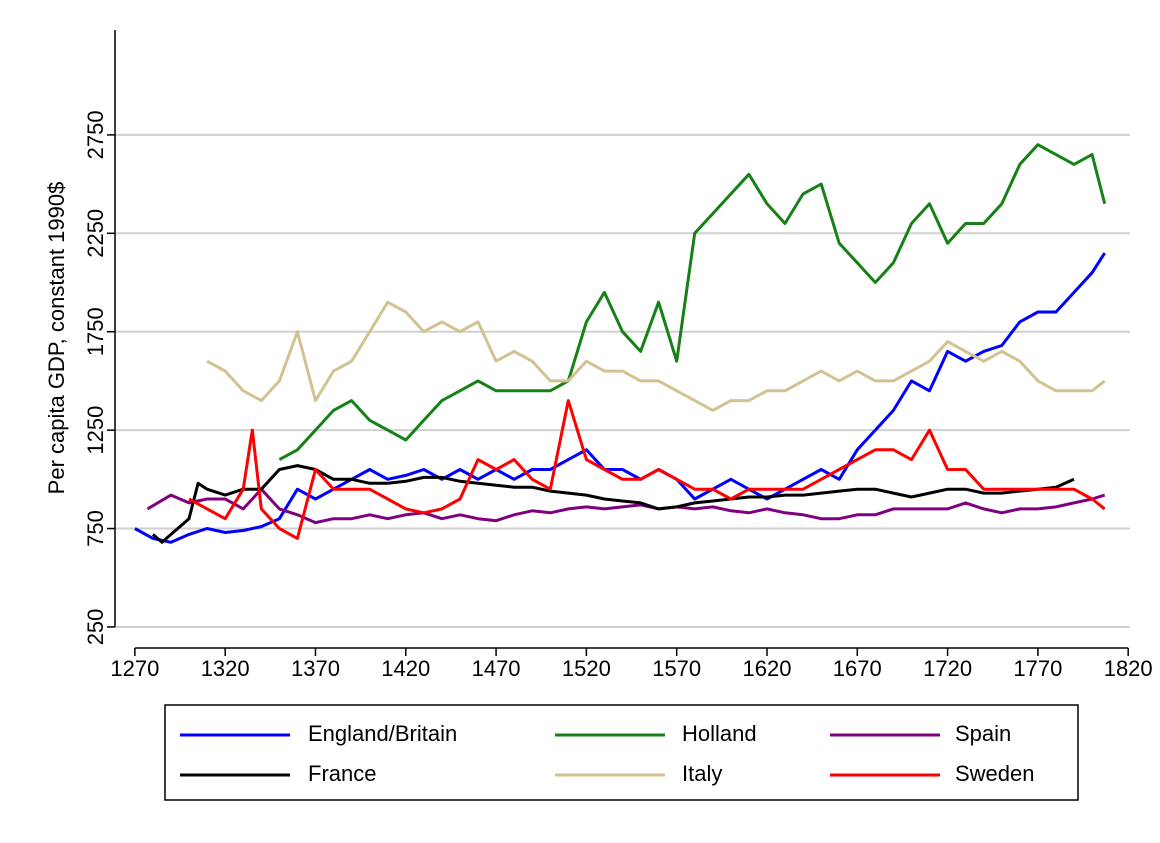  Describe the element at coordinates (225, 668) in the screenshot. I see `x-tick-label: 1320` at that location.